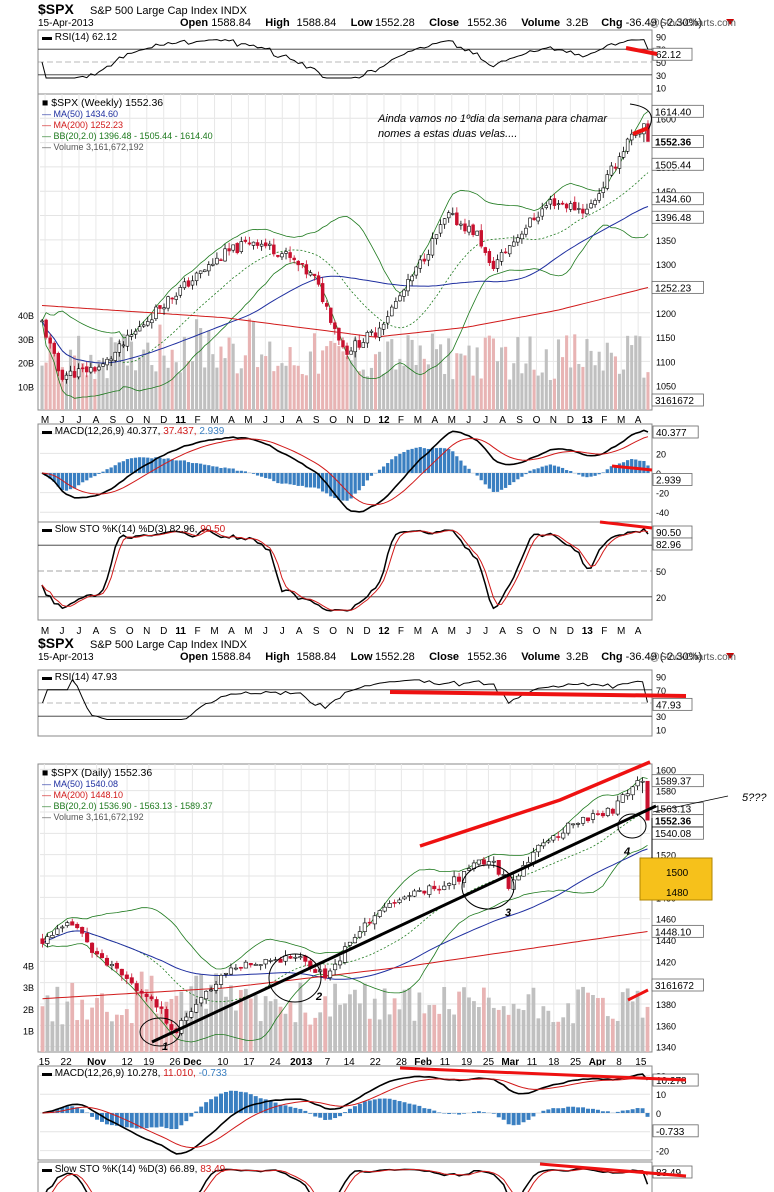 Image resolution: width=774 pixels, height=1192 pixels. What do you see at coordinates (676, 879) in the screenshot?
I see `target-zone-box` at bounding box center [676, 879].